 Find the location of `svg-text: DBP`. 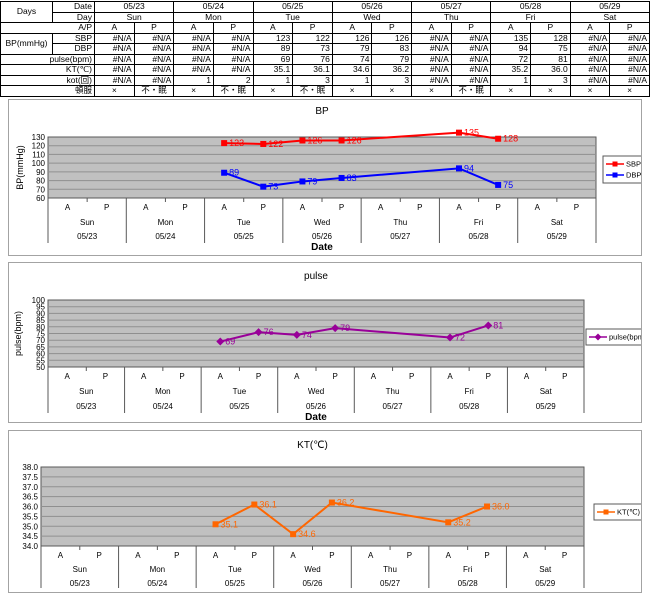

svg-text: DBP is located at coordinates (633, 175).